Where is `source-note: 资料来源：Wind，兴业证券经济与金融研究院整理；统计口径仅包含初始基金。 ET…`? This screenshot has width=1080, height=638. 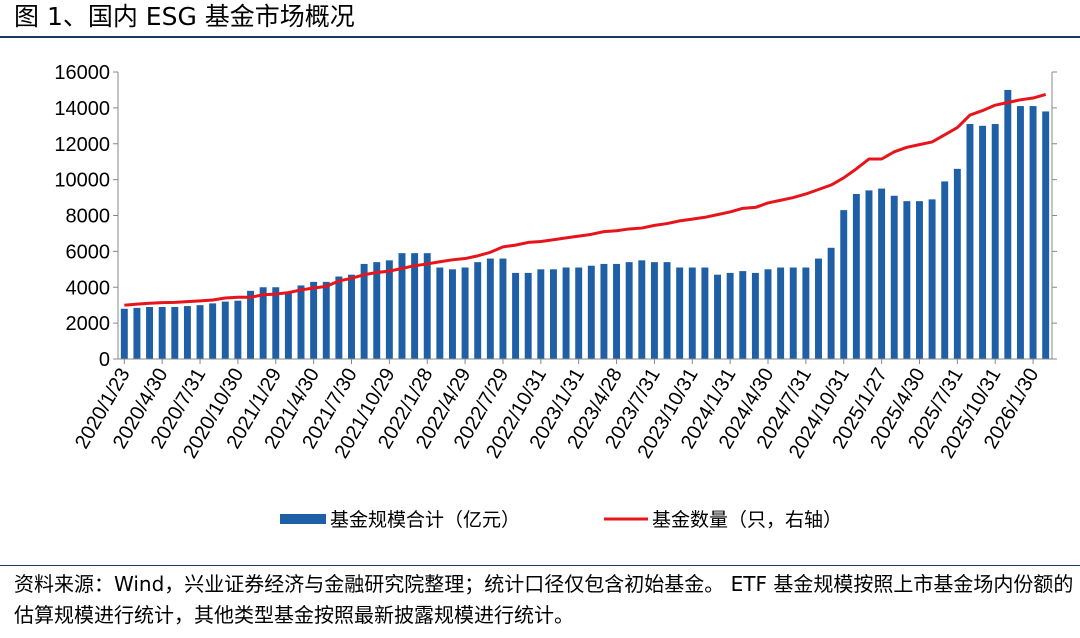 source-note: 资料来源：Wind，兴业证券经济与金融研究院整理；统计口径仅包含初始基金。 ET… is located at coordinates (544, 599).